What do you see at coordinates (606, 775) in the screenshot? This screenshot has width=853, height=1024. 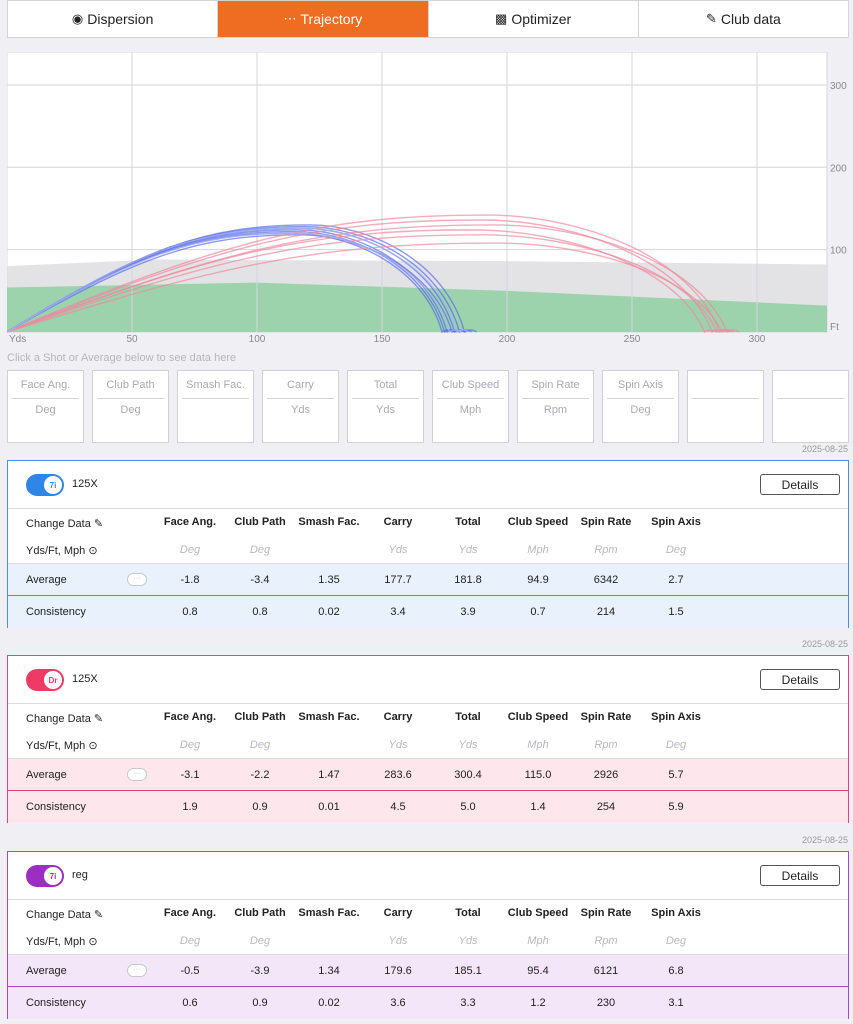 I see `average-value: 2926` at bounding box center [606, 775].